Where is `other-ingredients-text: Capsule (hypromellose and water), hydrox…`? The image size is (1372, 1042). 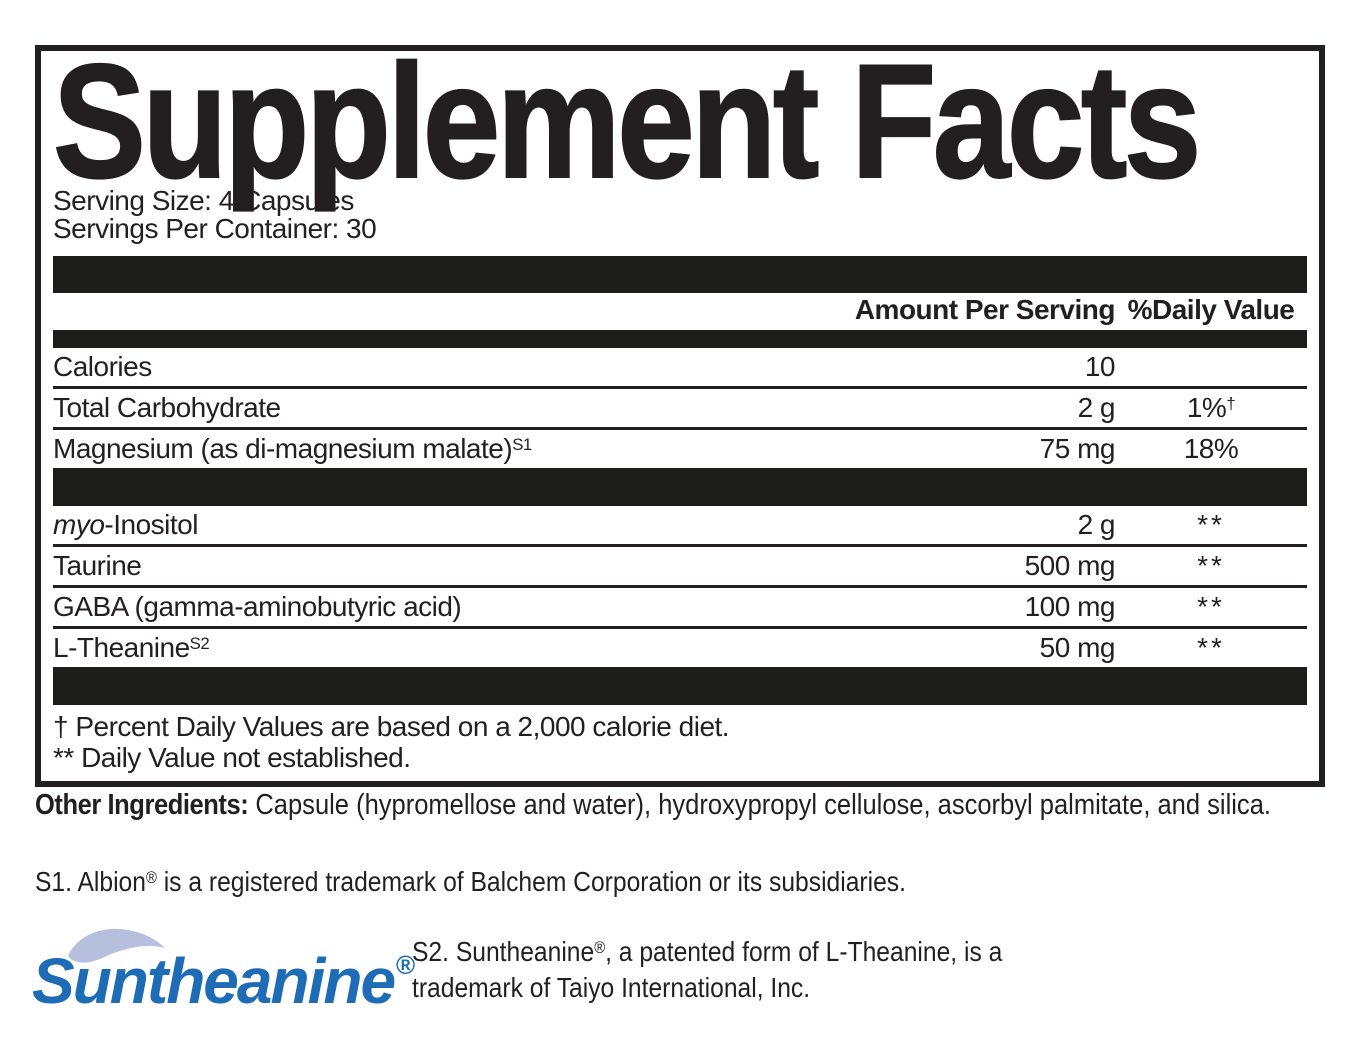 other-ingredients-text: Capsule (hypromellose and water), hydrox… is located at coordinates (763, 805).